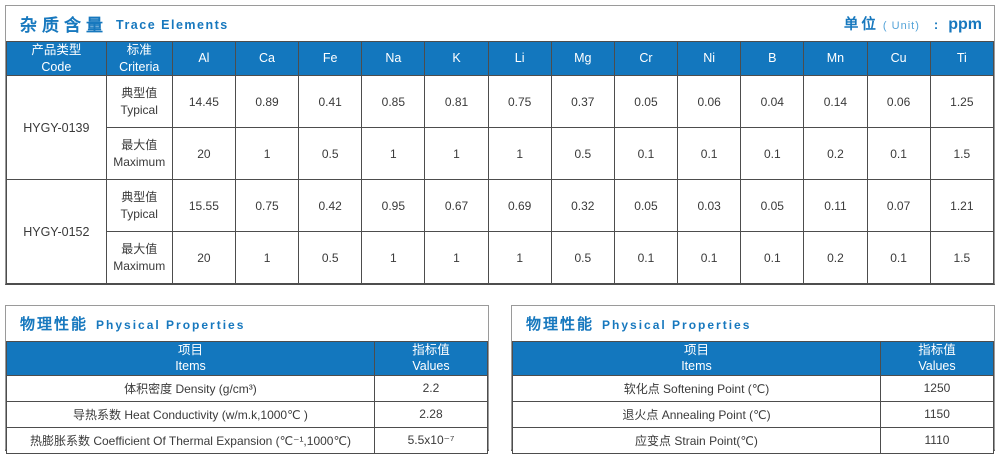  What do you see at coordinates (190, 388) in the screenshot?
I see `property-item: 体积密度 Density (g/cm³)` at bounding box center [190, 388].